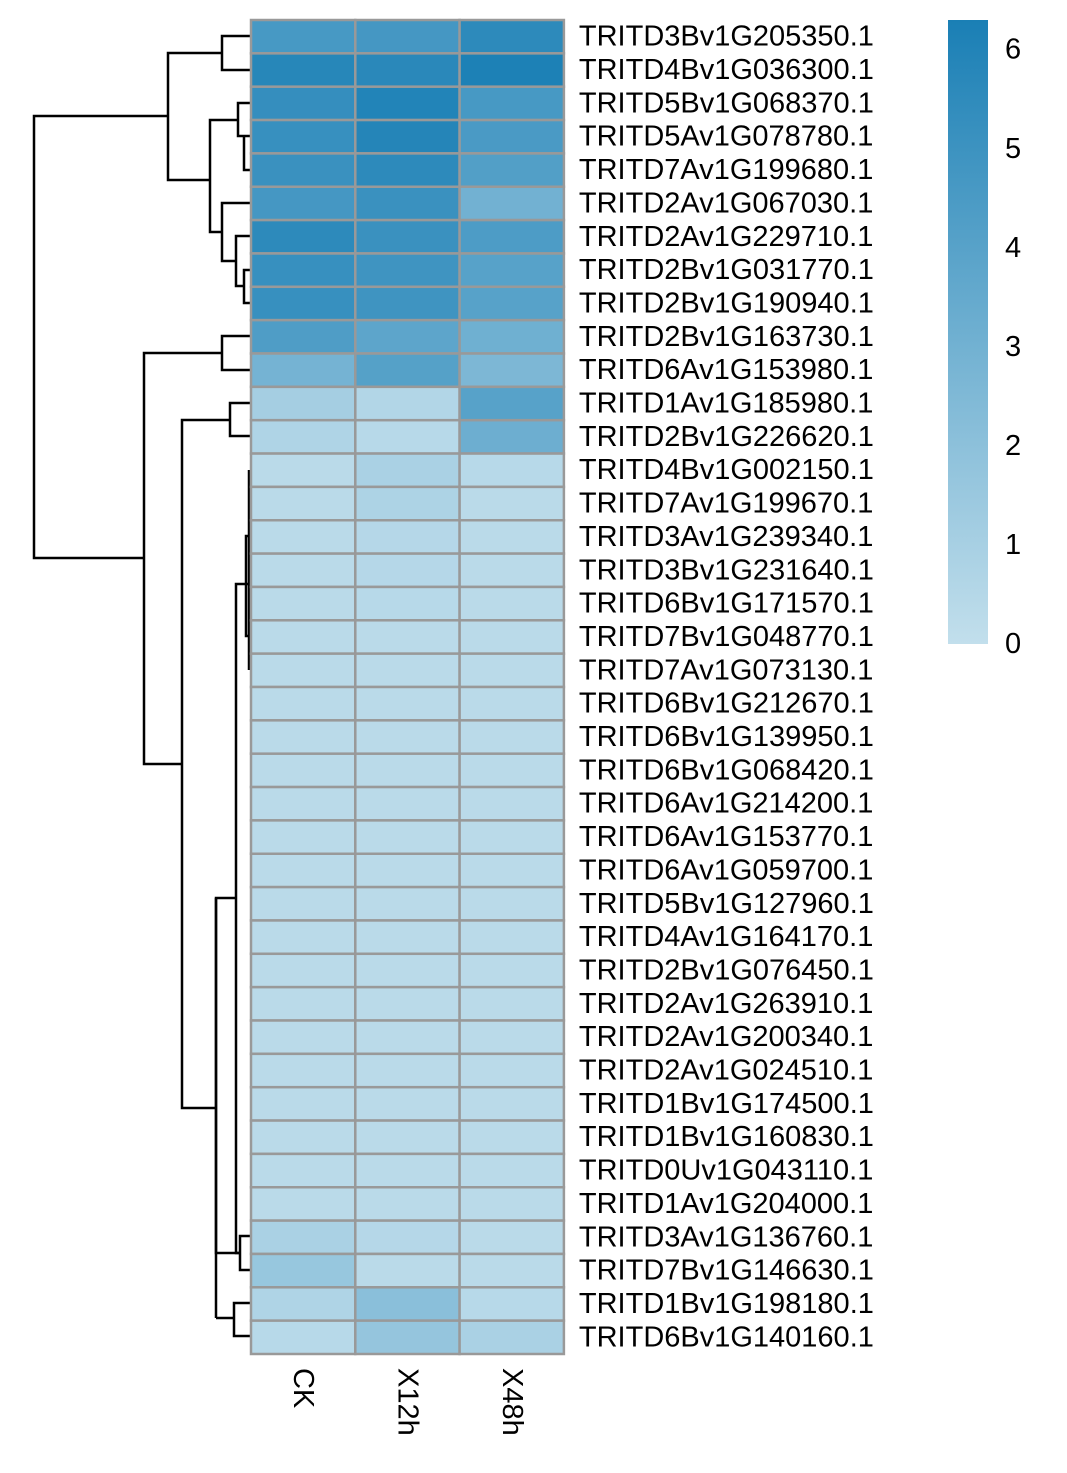 The image size is (1067, 1473). What do you see at coordinates (726, 337) in the screenshot?
I see `row-label: TRITD2Bv1G163730.1` at bounding box center [726, 337].